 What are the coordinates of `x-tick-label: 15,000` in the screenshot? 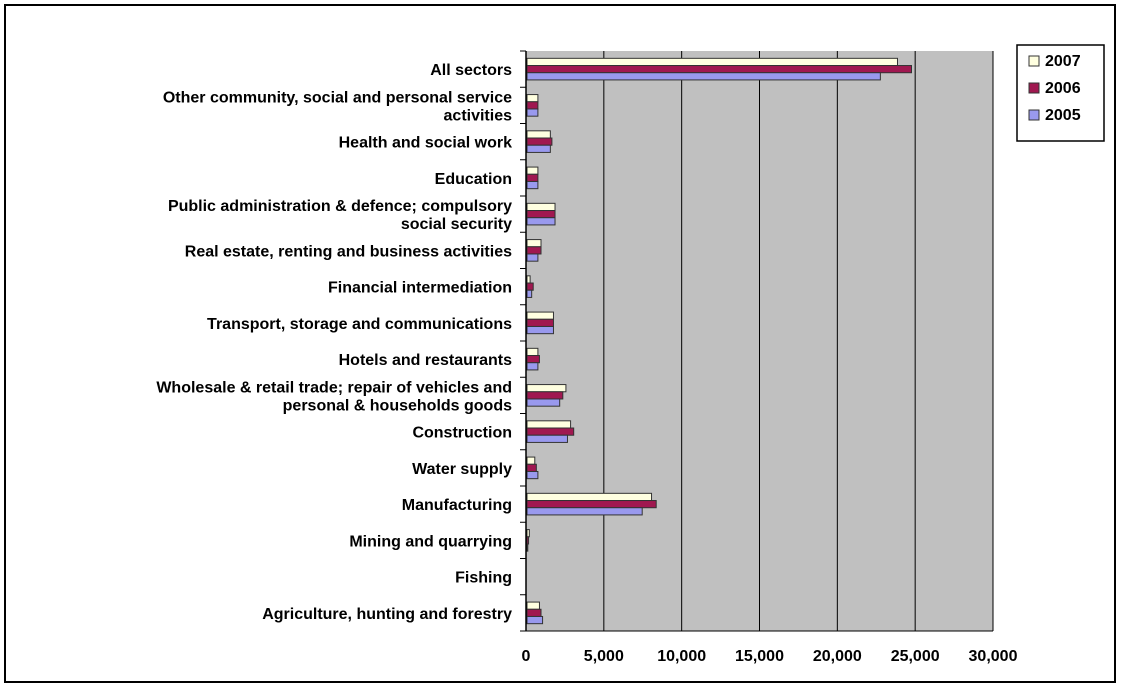 It's located at (759, 656).